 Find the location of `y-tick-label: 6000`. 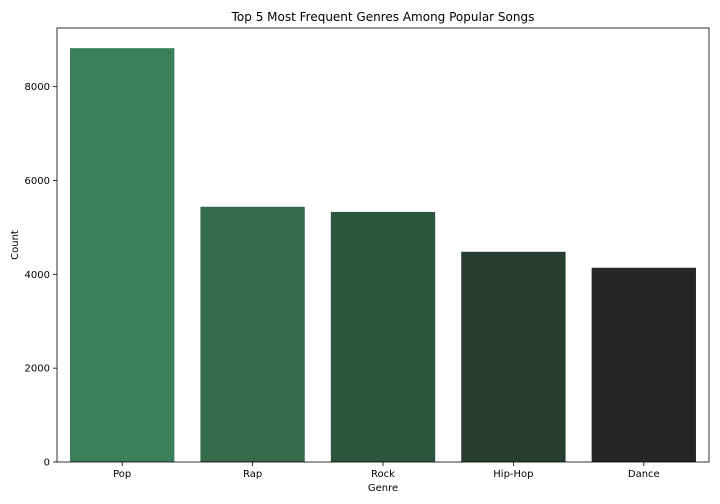

y-tick-label: 6000 is located at coordinates (37, 181).